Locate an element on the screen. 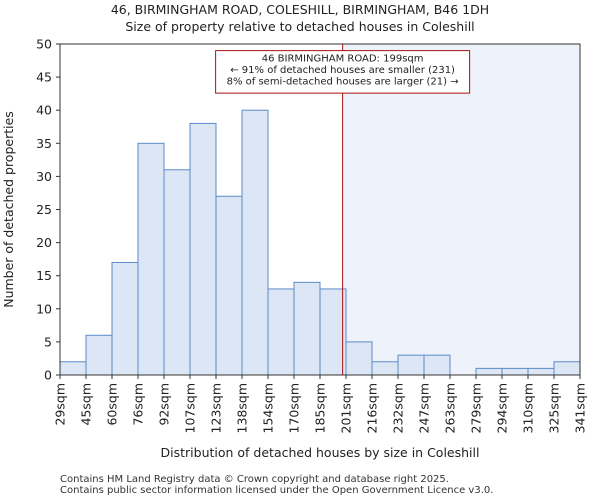  x-tick-label: 60sqm is located at coordinates (112, 404).